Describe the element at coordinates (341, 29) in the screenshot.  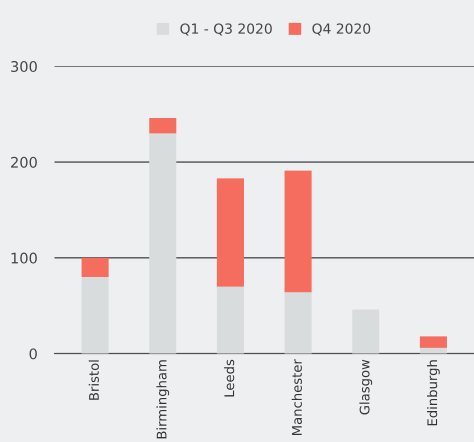
I see `legend-label: Q4 2020` at that location.